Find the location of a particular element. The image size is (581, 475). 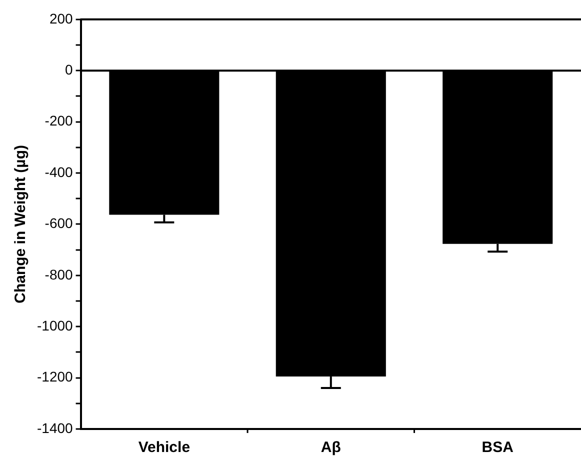

y-tick-label: -1200 is located at coordinates (55, 376).